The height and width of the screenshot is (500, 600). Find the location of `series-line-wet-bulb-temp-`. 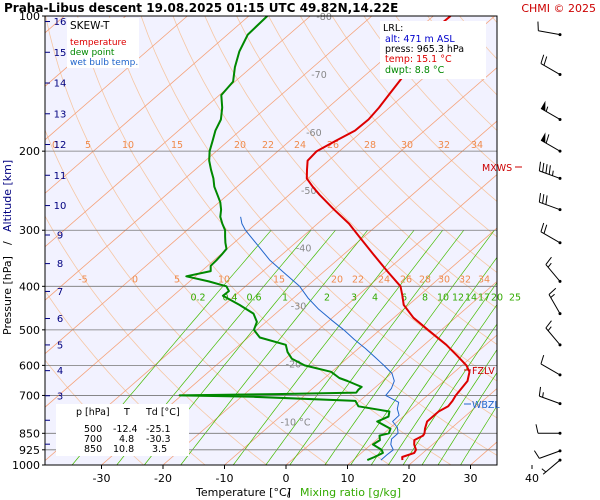

series-line-wet-bulb-temp- is located at coordinates (320, 338).